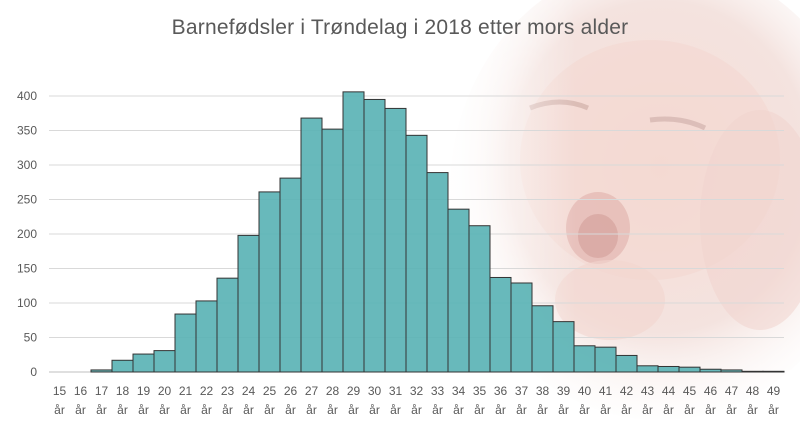 Image resolution: width=800 pixels, height=431 pixels. Describe the element at coordinates (690, 400) in the screenshot. I see `x-tick-label: 45 år` at that location.